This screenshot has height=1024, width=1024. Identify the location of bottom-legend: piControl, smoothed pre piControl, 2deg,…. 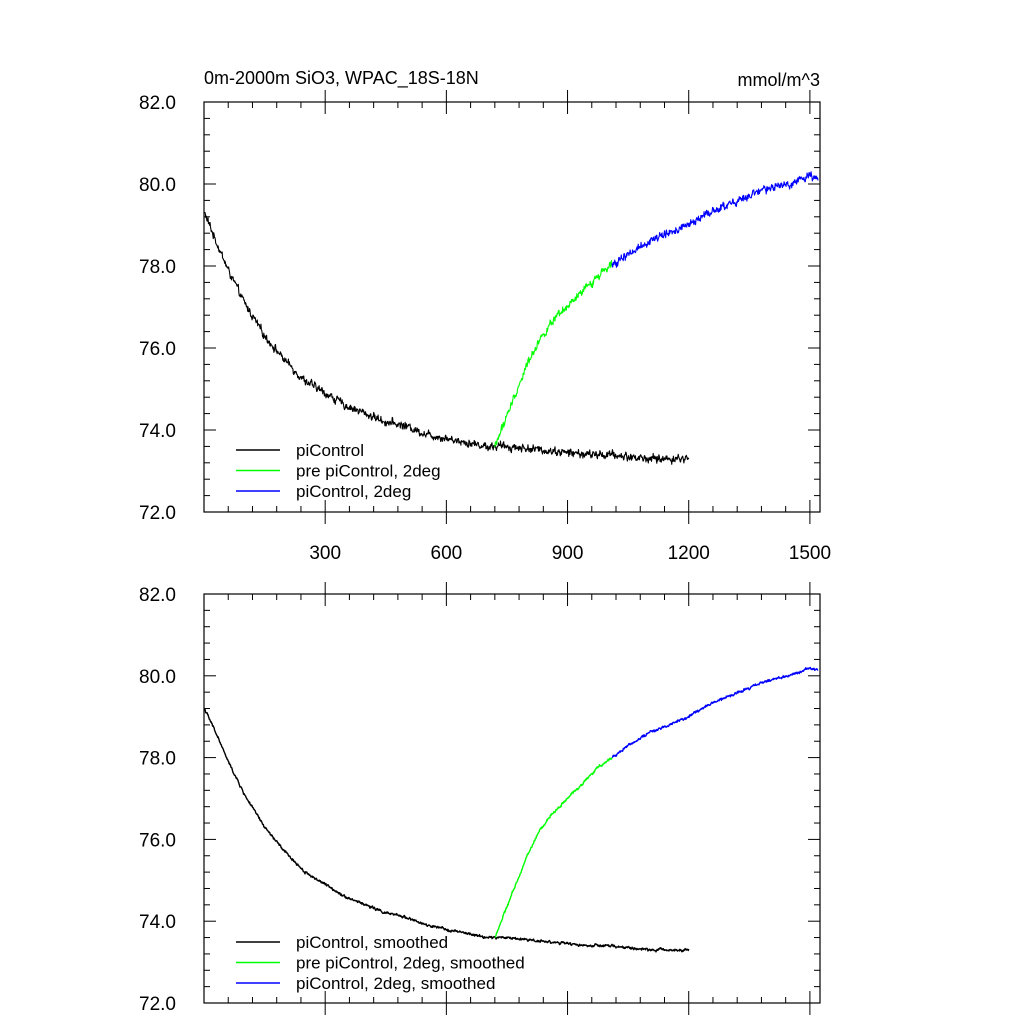
(380, 963).